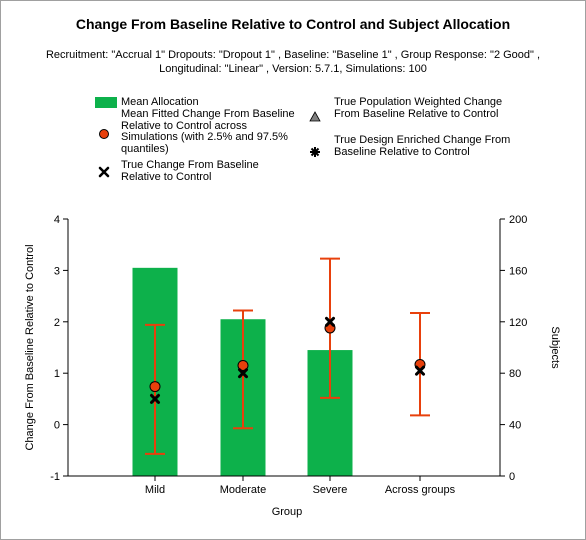 This screenshot has height=540, width=586. Describe the element at coordinates (55, 477) in the screenshot. I see `y-tick-label: -1` at that location.